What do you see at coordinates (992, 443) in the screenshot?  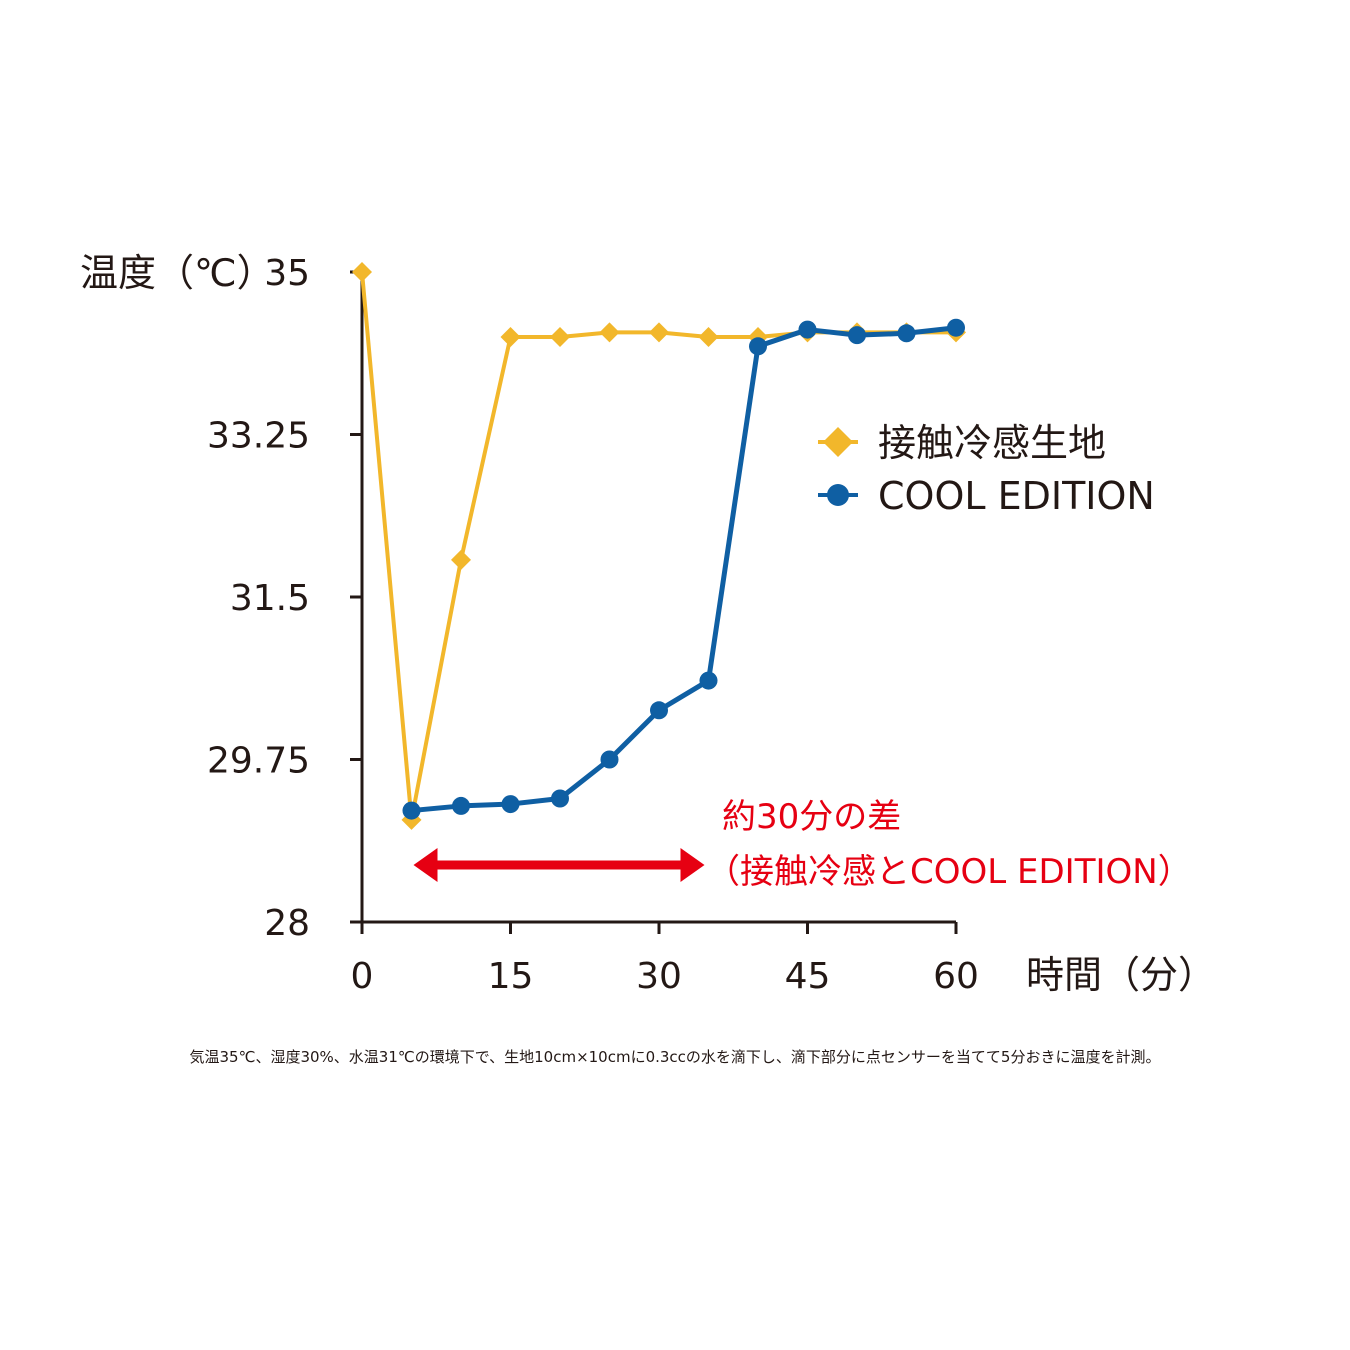 I see `legend-label-0: 接触冷感生地` at bounding box center [992, 443].